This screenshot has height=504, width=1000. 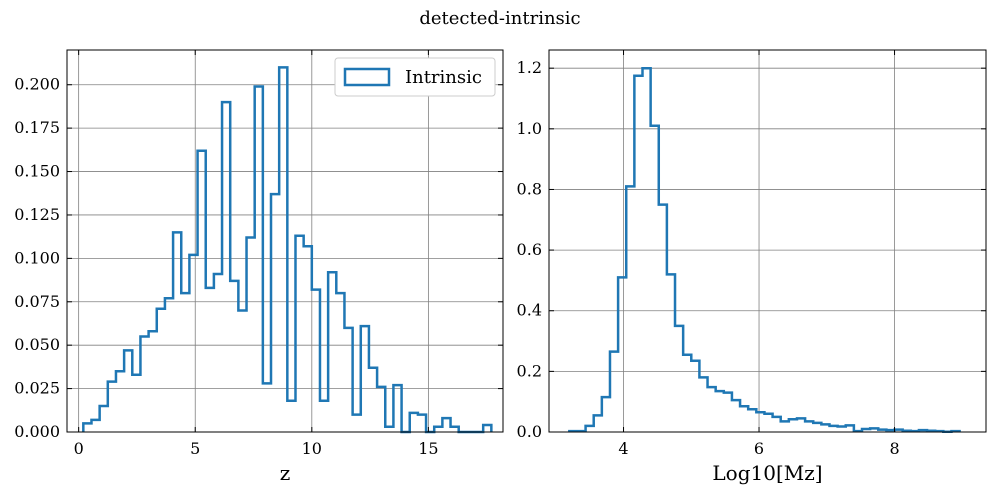 What do you see at coordinates (285, 473) in the screenshot?
I see `x-axis-label: z` at bounding box center [285, 473].